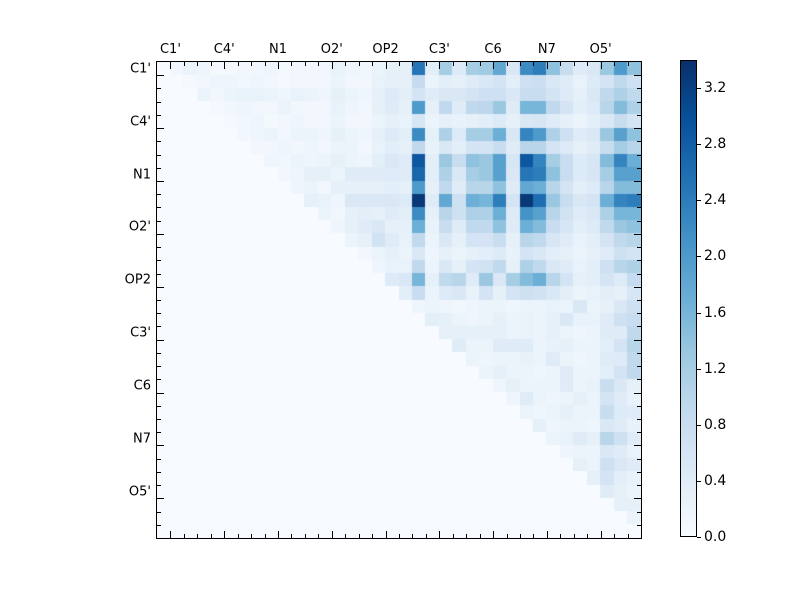 Image resolution: width=800 pixels, height=600 pixels. Describe the element at coordinates (139, 492) in the screenshot. I see `y-tick-label-o5p: O5'` at that location.